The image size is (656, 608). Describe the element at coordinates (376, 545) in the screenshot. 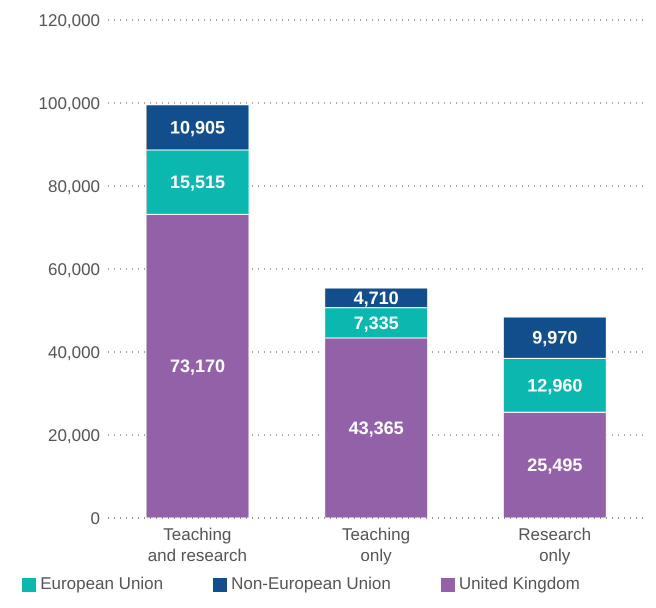

I see `x-tick-label: Teaching only` at that location.